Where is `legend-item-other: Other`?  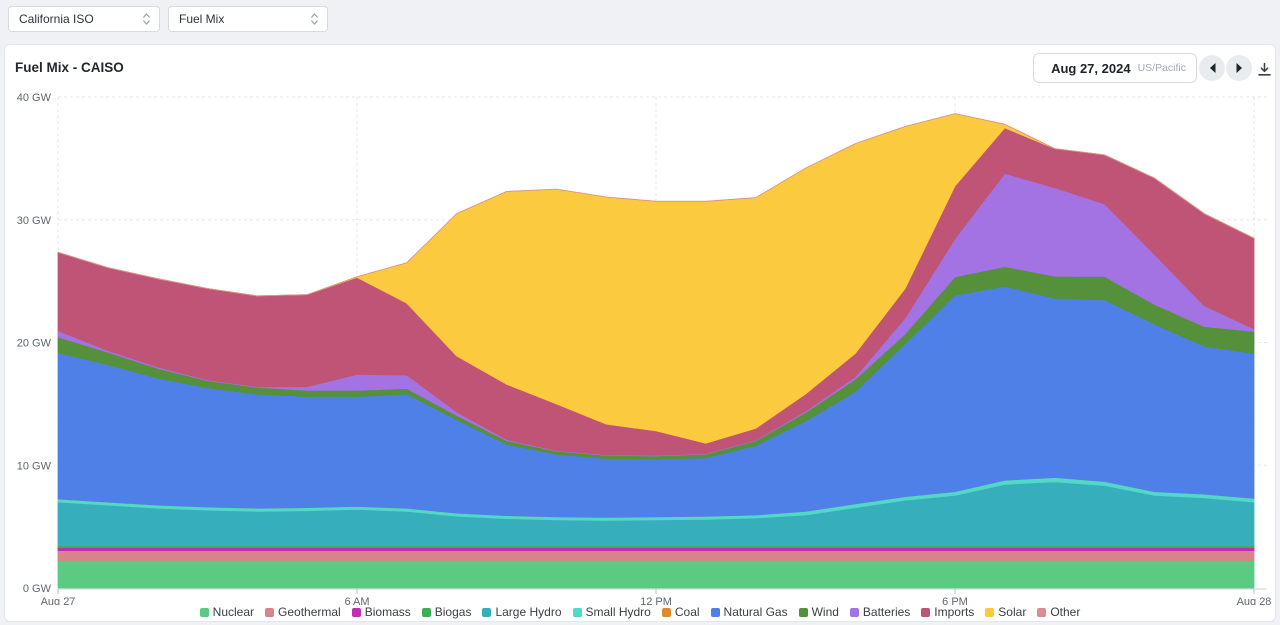
legend-item-other: Other is located at coordinates (1058, 612).